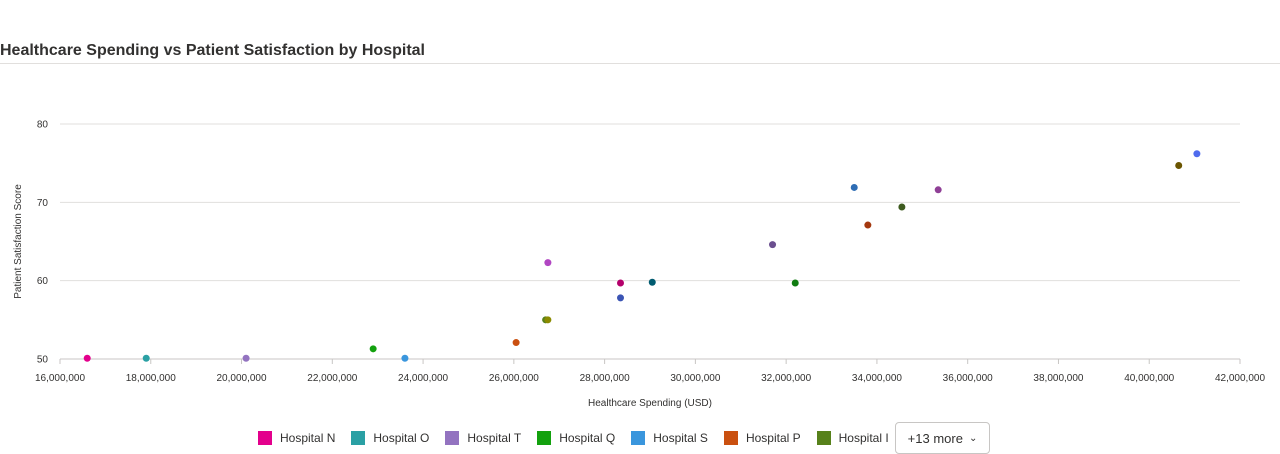 This screenshot has width=1280, height=454. I want to click on x-tick-label: 36,000,000, so click(968, 378).